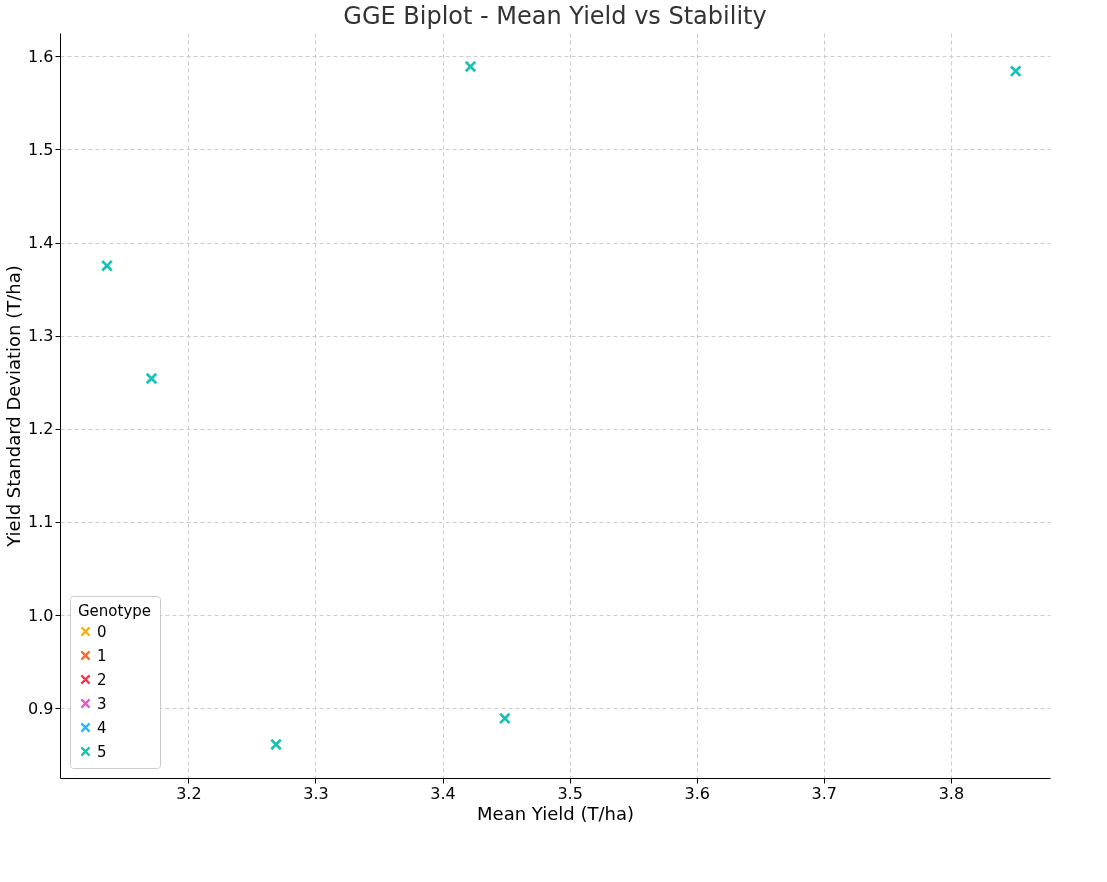 This screenshot has width=1107, height=882. I want to click on y-tick-label: 1.3, so click(41, 336).